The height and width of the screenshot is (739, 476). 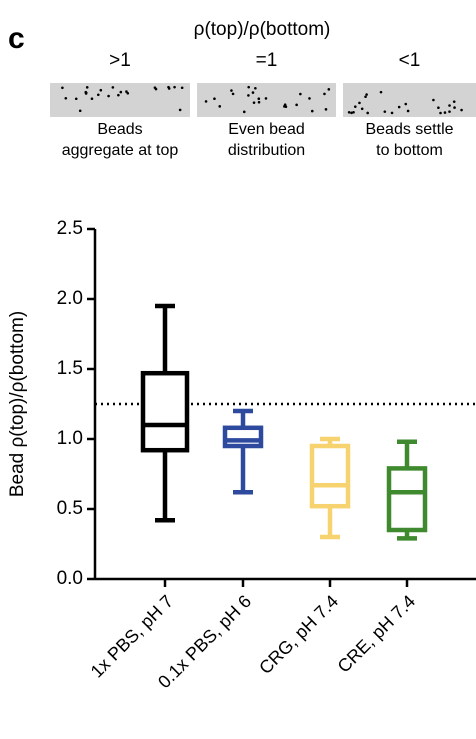 What do you see at coordinates (409, 129) in the screenshot?
I see `caption: Beads settle` at bounding box center [409, 129].